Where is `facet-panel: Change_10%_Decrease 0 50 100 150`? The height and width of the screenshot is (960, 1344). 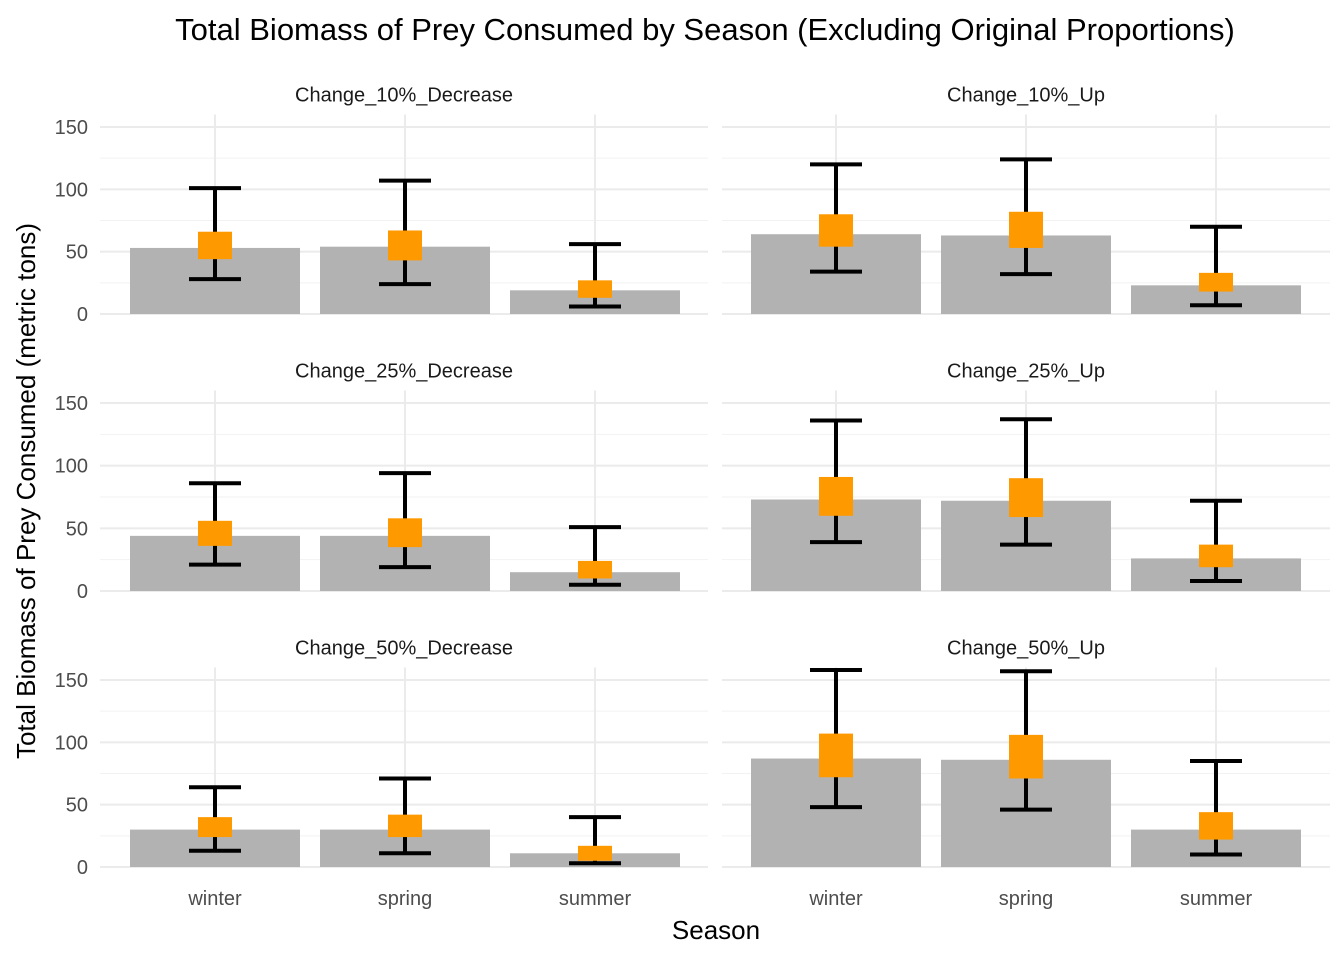 facet-panel: Change_10%_Decrease 0 50 100 150 is located at coordinates (381, 205).